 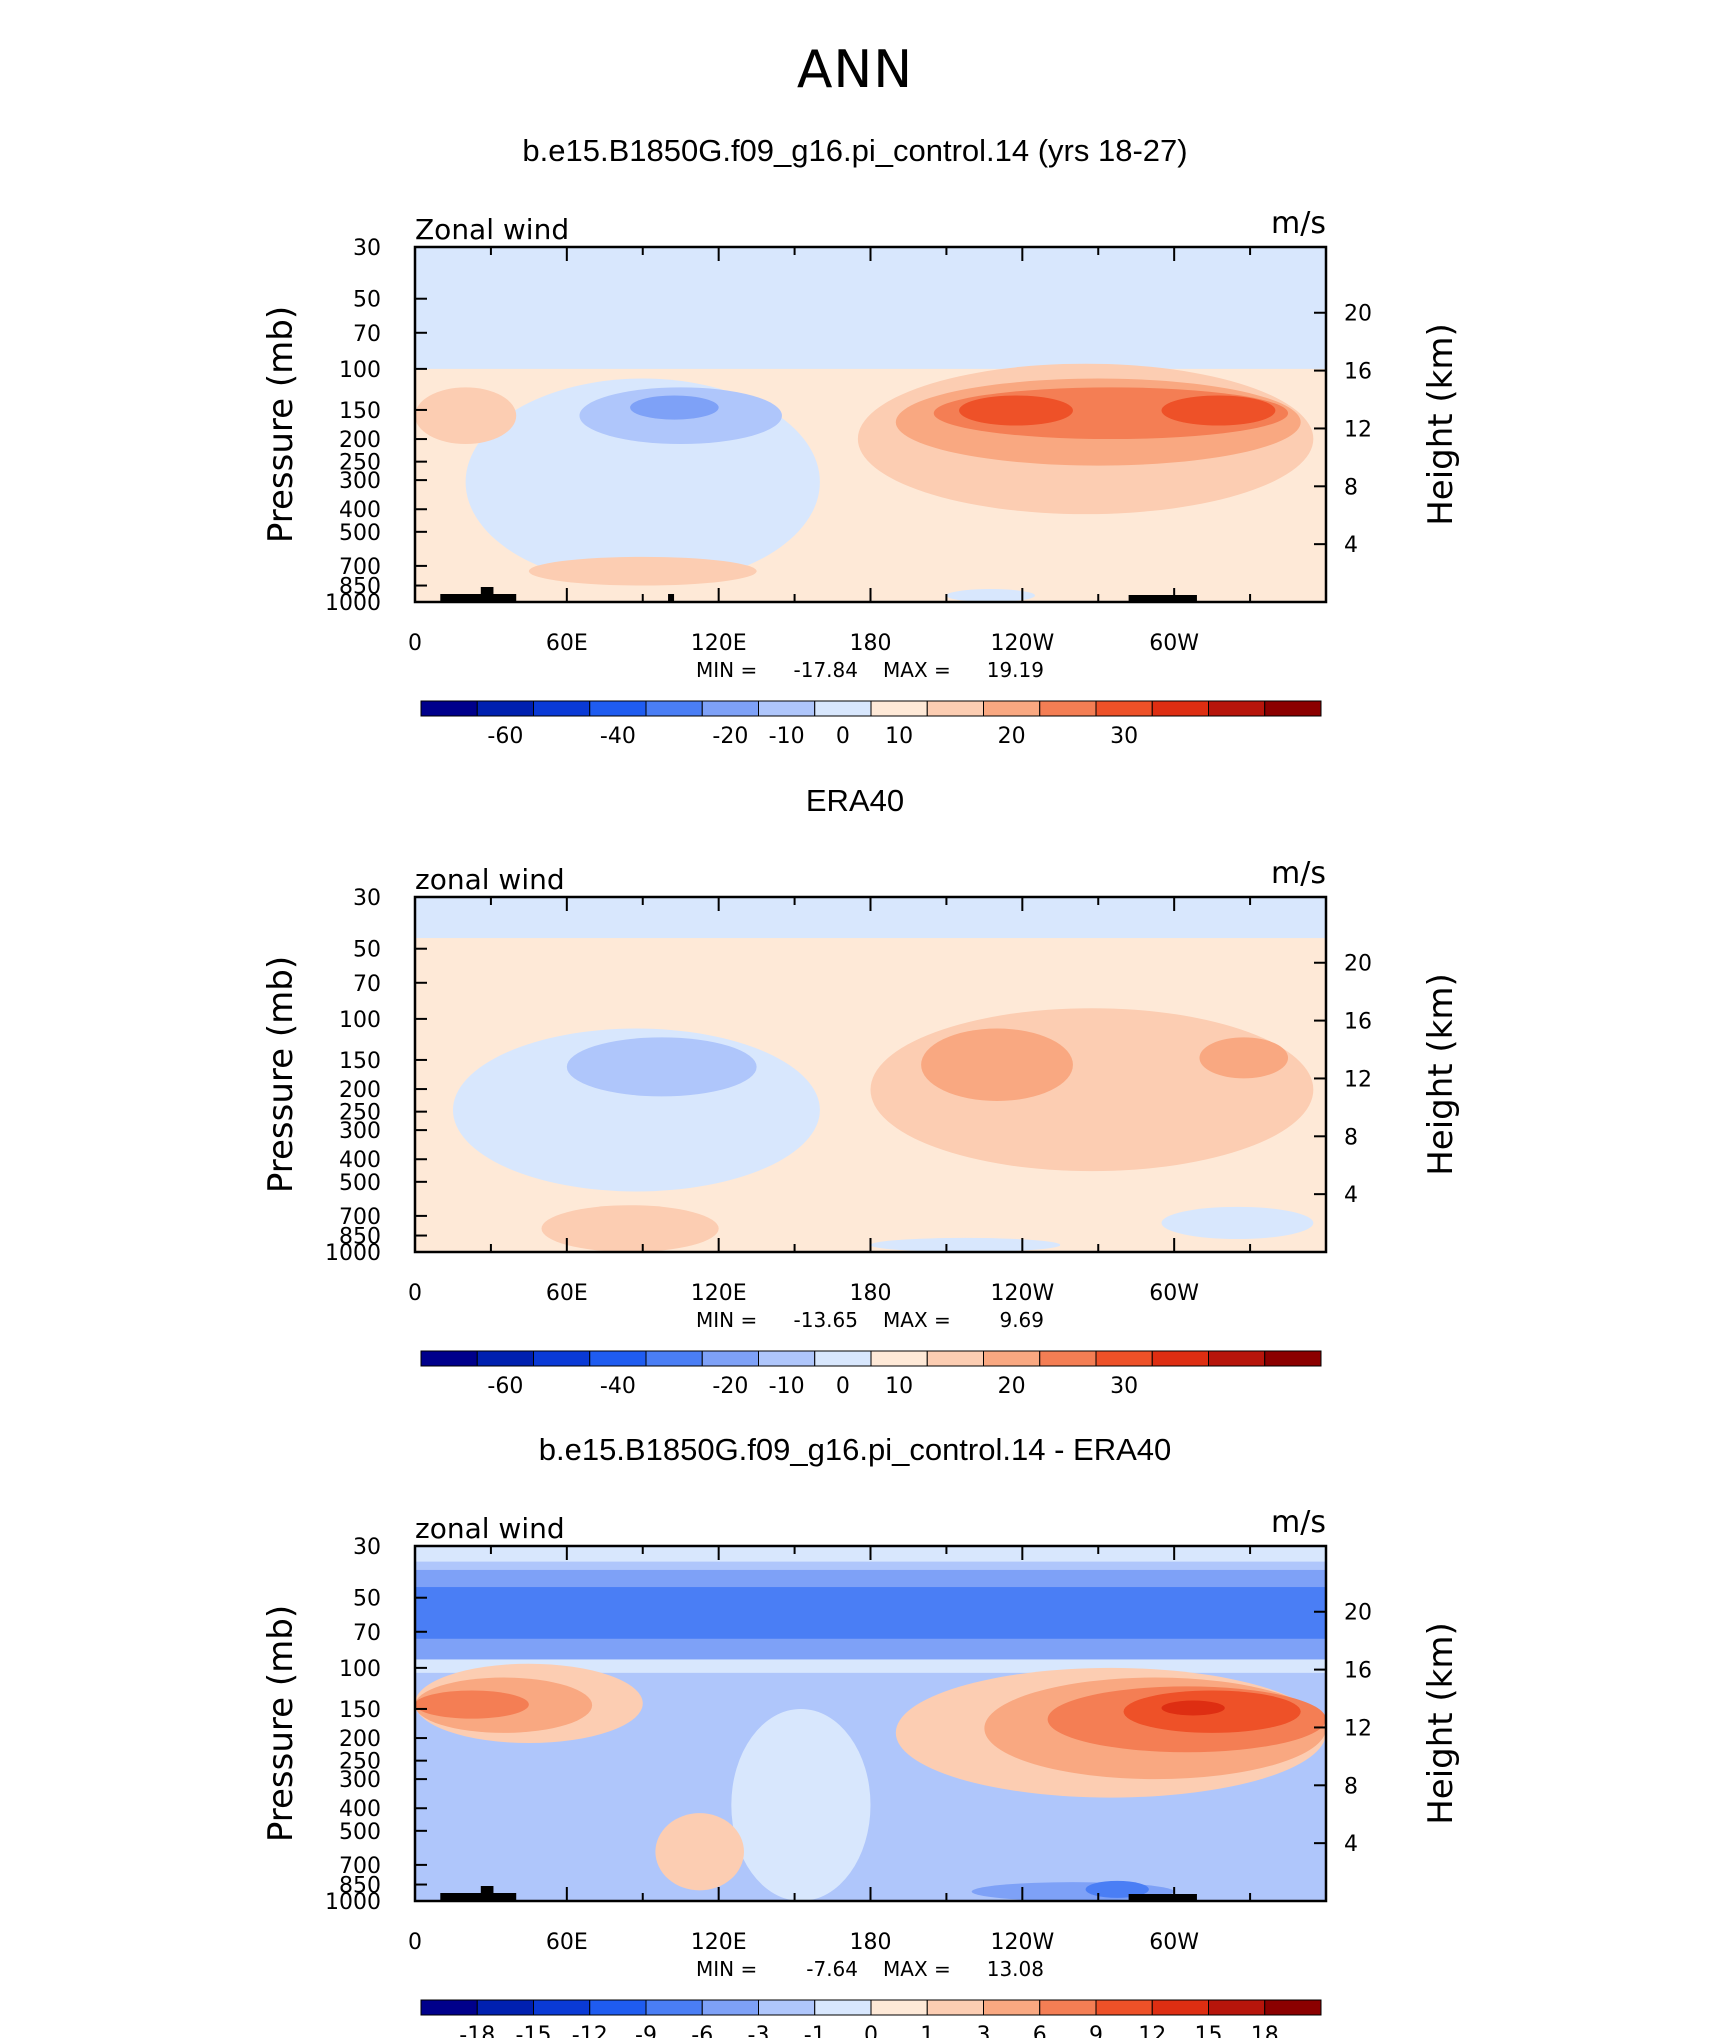 What do you see at coordinates (899, 1386) in the screenshot?
I see `colorbar-label: 10` at bounding box center [899, 1386].